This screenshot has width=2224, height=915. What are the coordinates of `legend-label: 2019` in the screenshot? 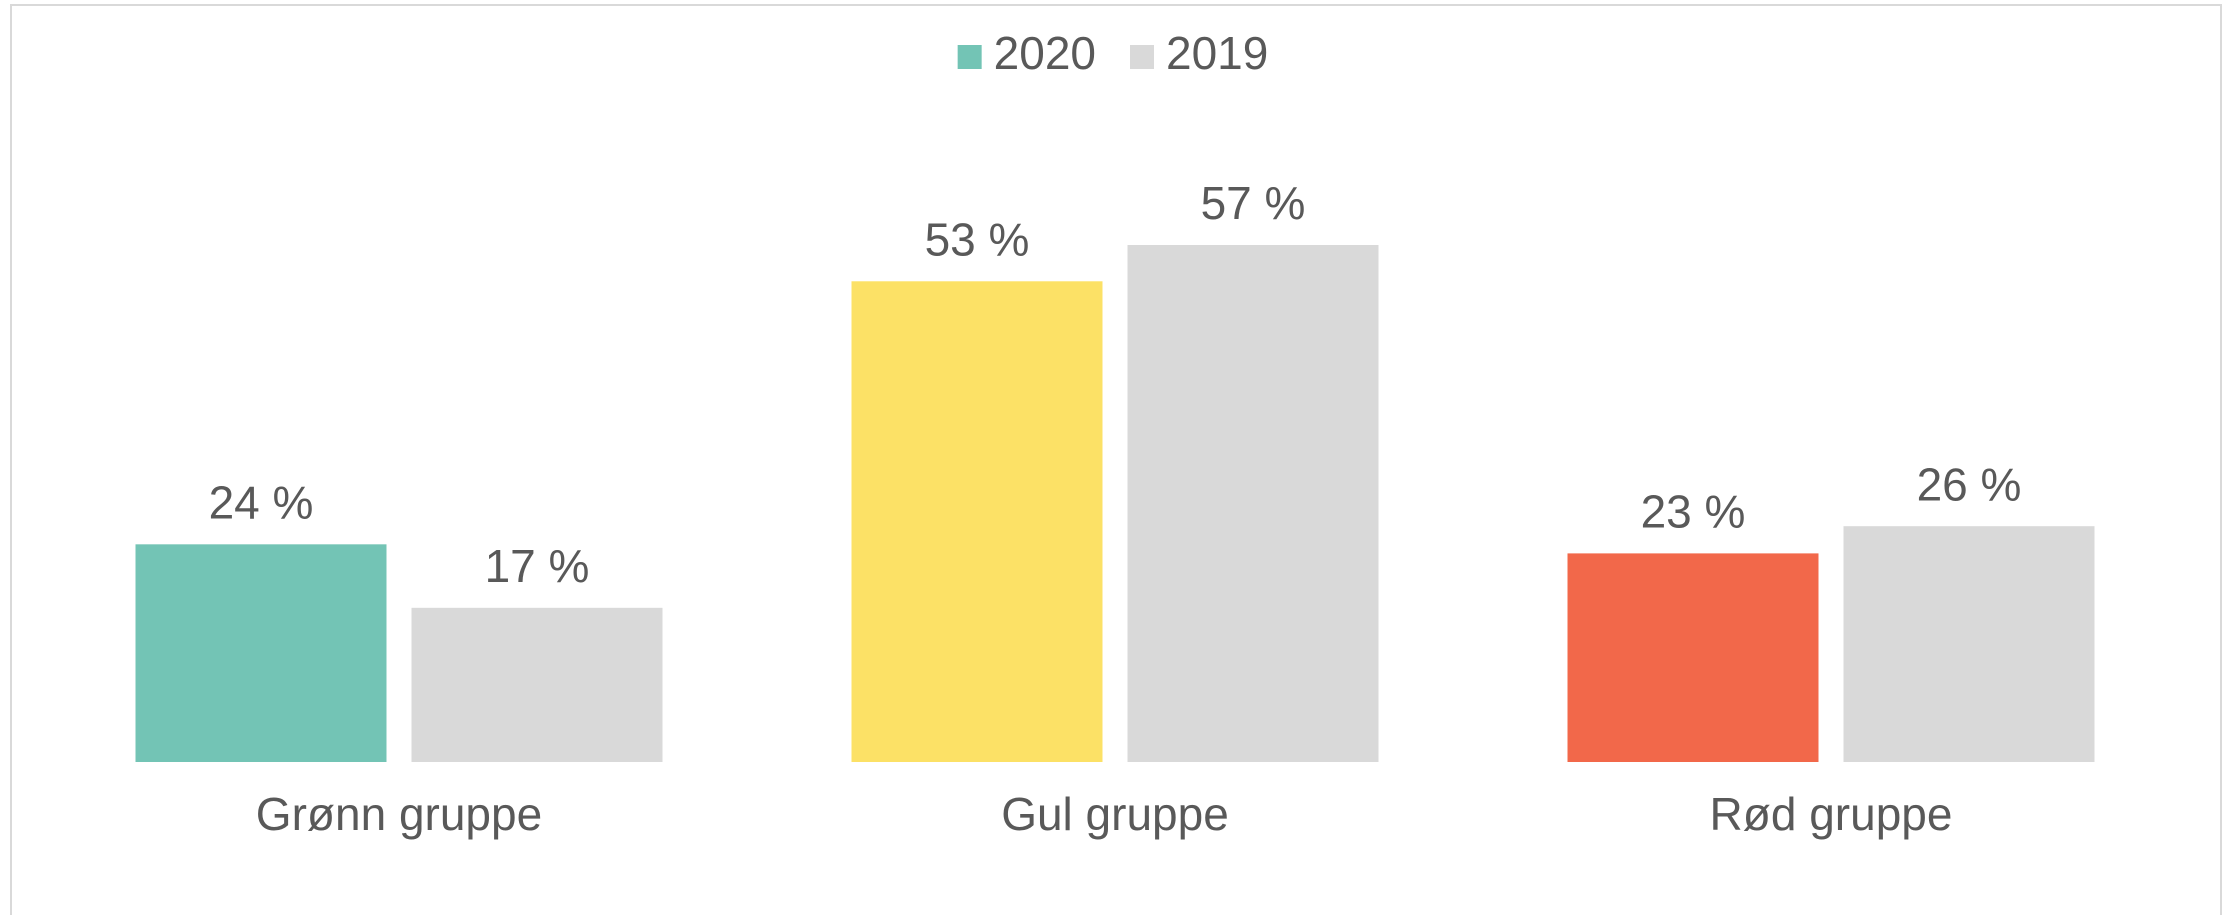 It's located at (1217, 53).